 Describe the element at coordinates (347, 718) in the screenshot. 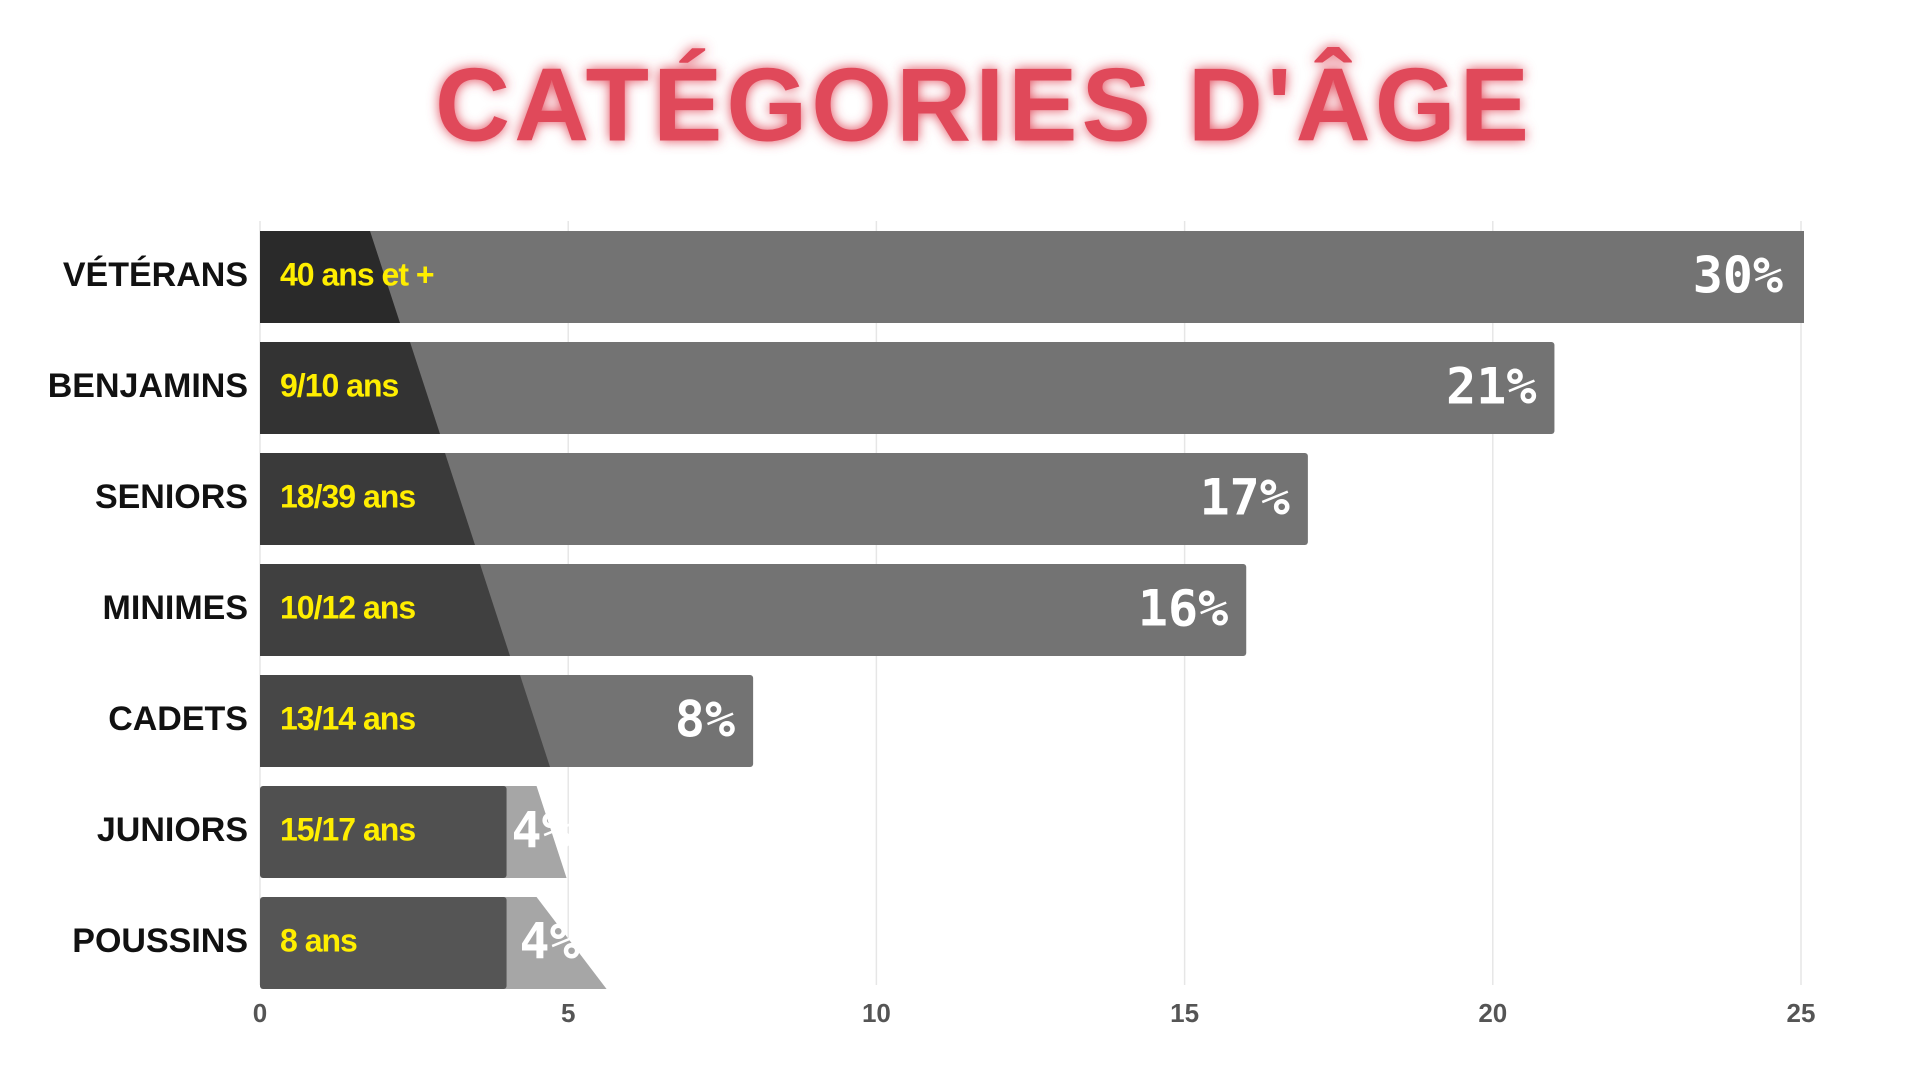

I see `age-range: 13/14 ans` at that location.